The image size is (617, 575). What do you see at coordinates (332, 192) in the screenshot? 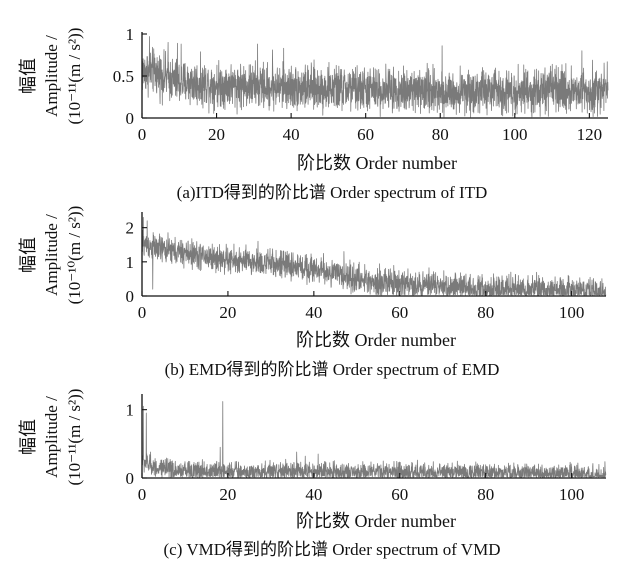
I see `panel-caption: (a)ITD得到的阶比谱 Order spectrum of ITD` at bounding box center [332, 192].